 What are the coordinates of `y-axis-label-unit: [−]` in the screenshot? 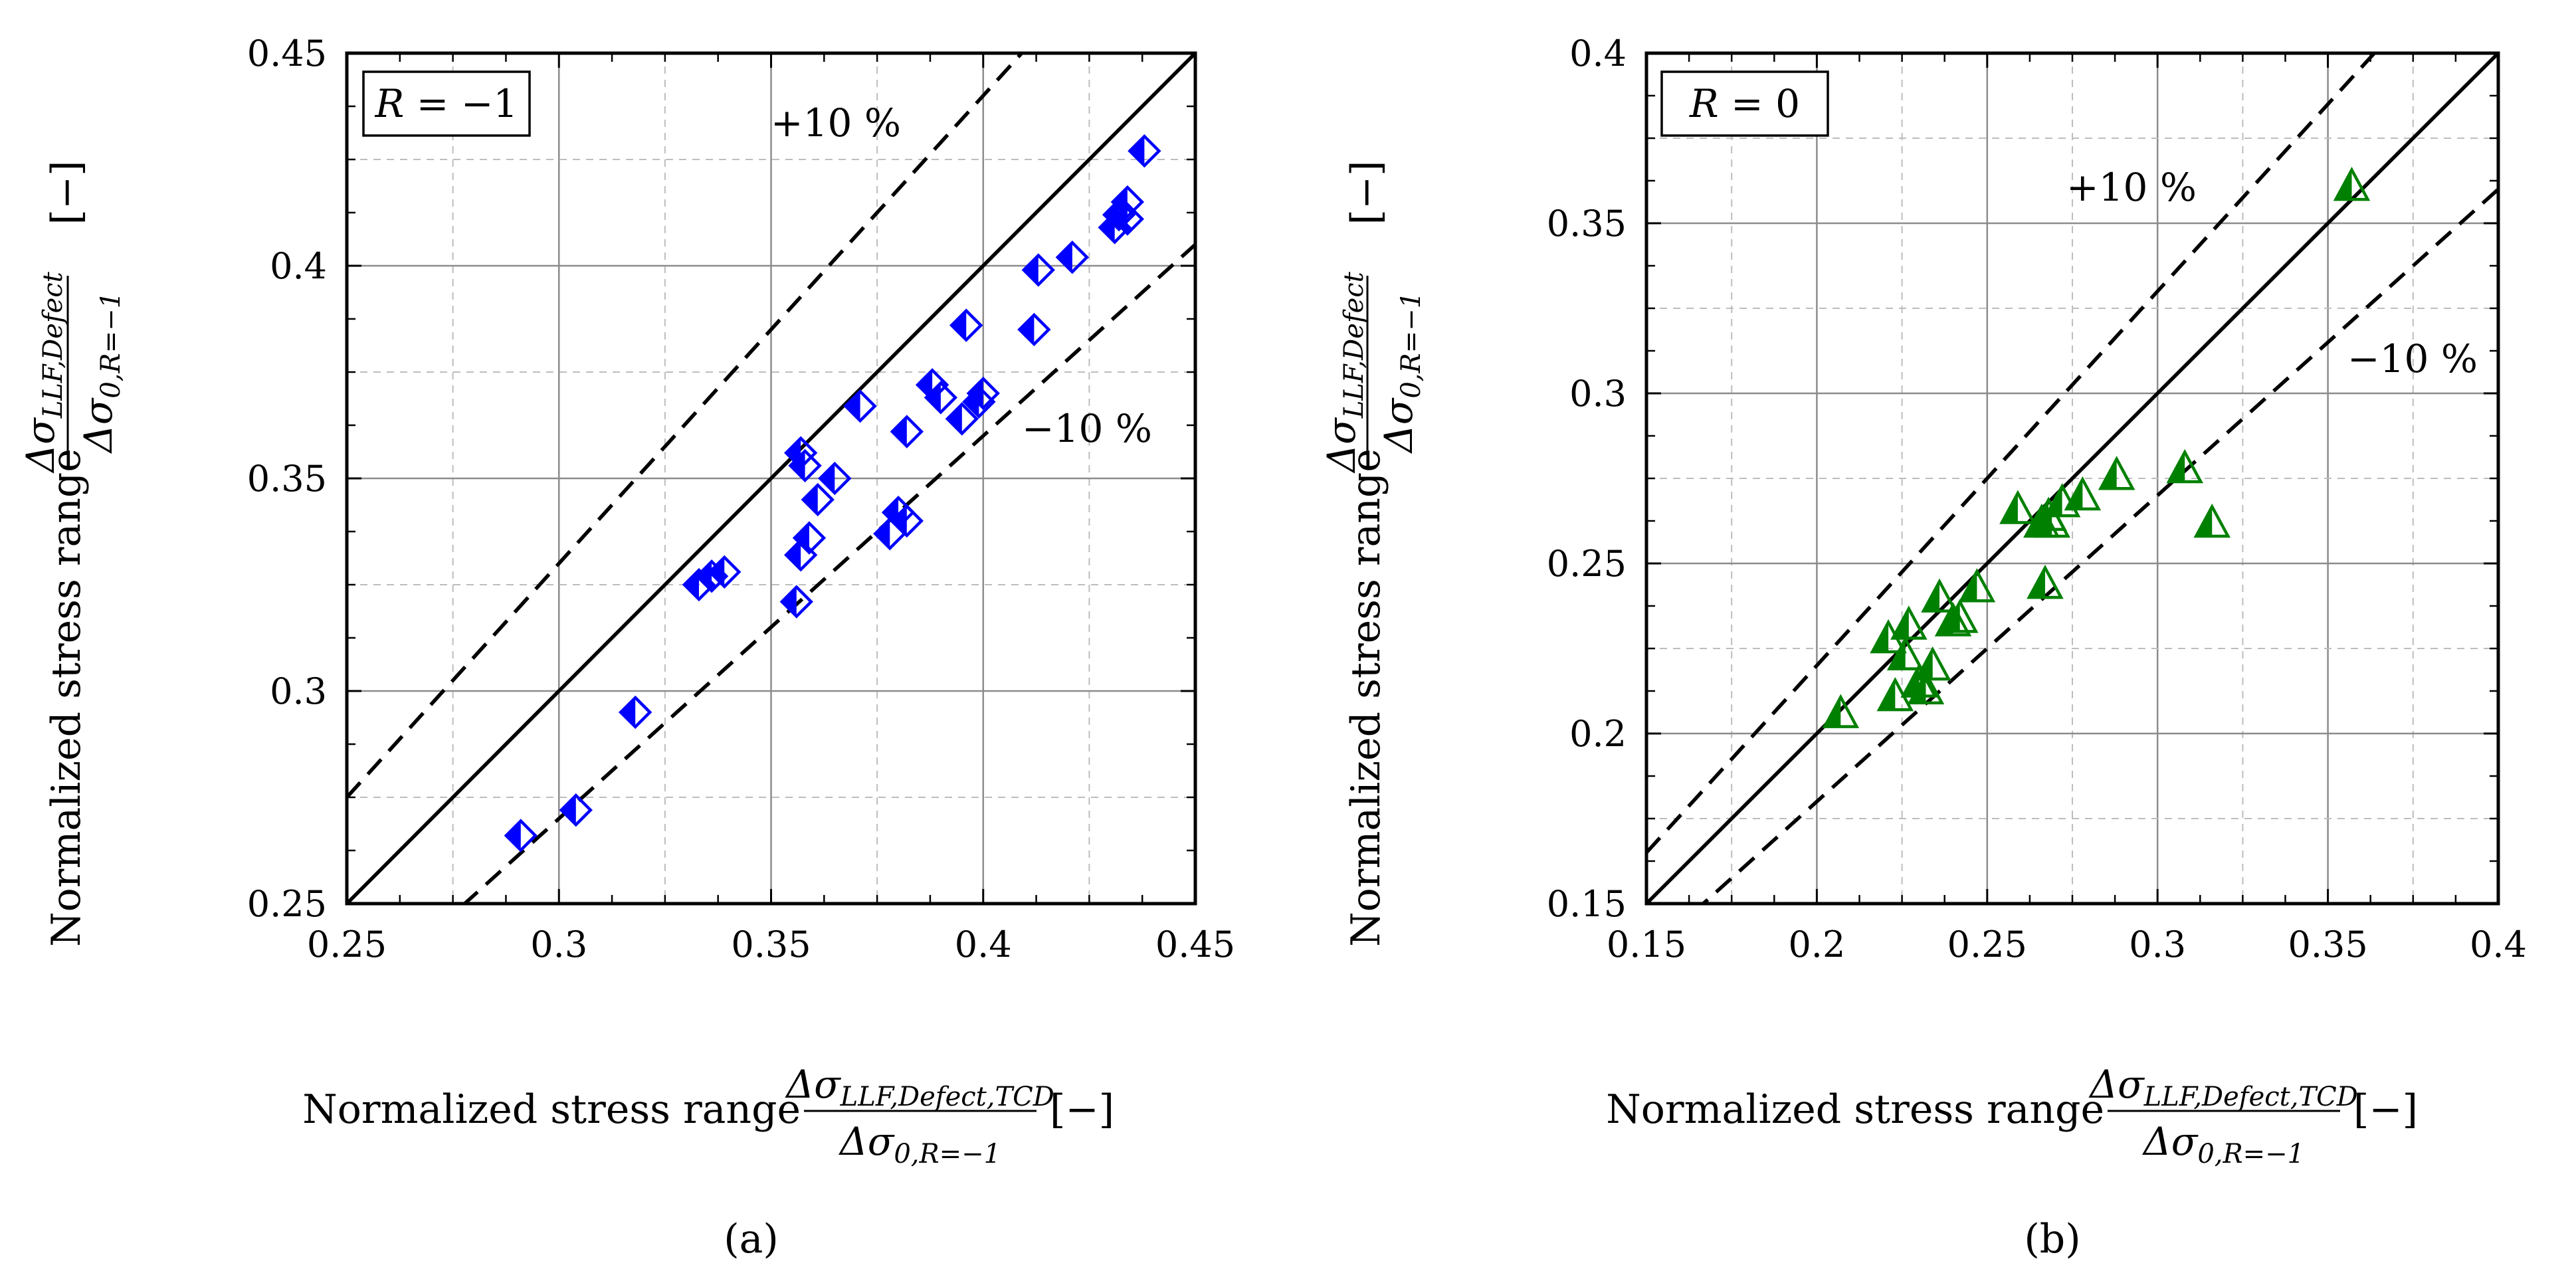 It's located at (66, 192).